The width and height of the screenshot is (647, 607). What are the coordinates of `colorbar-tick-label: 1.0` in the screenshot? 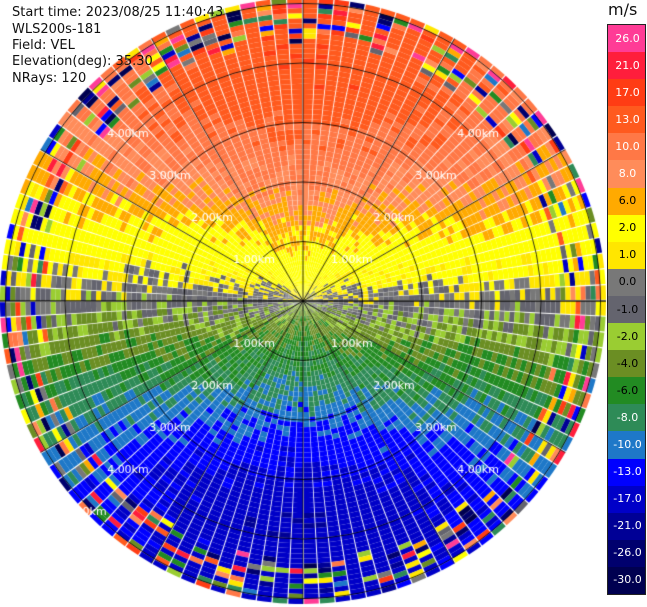 It's located at (627, 255).